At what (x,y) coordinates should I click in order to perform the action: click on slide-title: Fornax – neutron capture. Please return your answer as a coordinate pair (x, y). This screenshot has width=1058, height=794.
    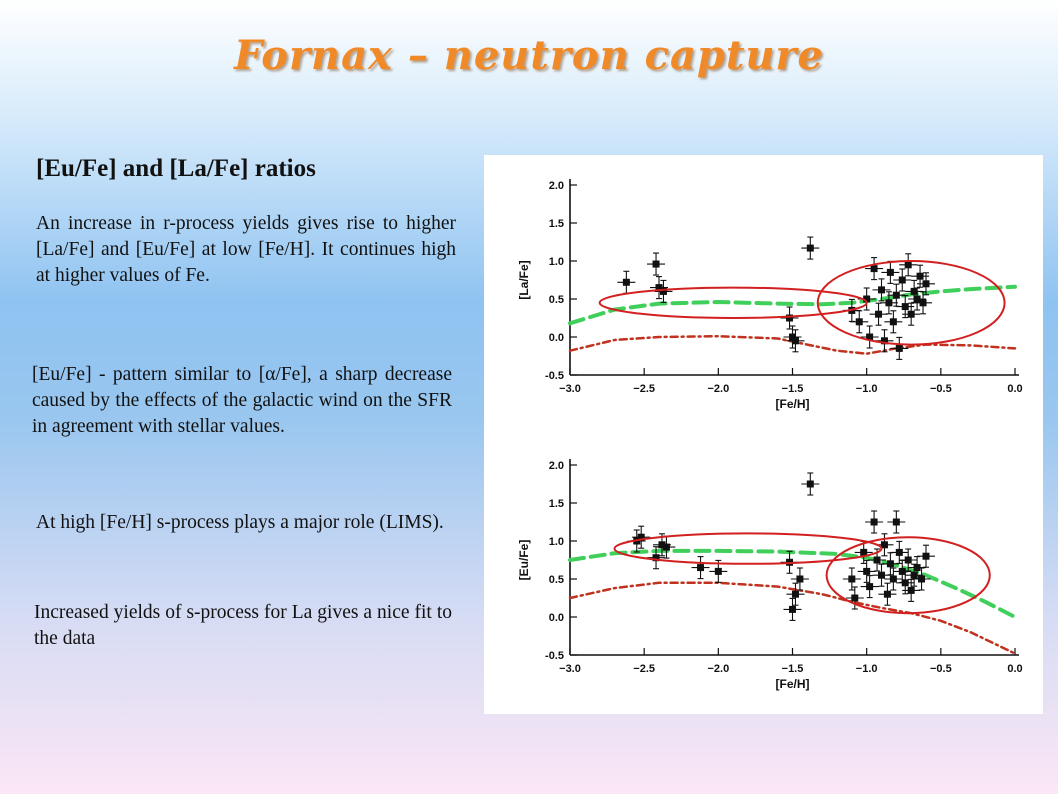
    Looking at the image, I should click on (529, 55).